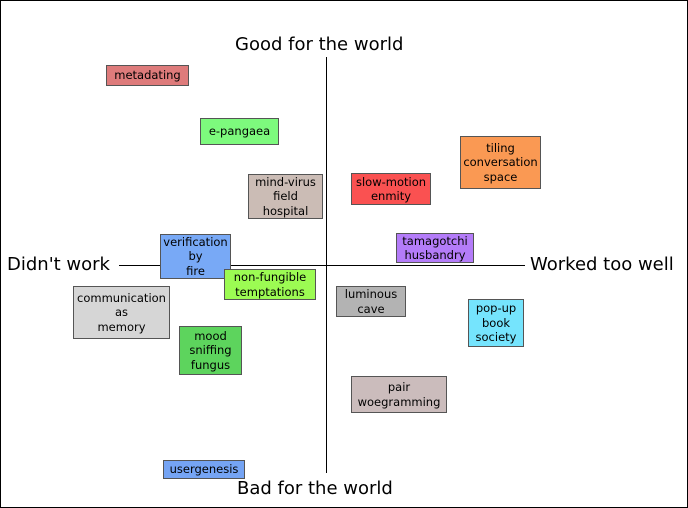 The height and width of the screenshot is (508, 688). Describe the element at coordinates (204, 469) in the screenshot. I see `tag-usergenesis: usergenesis` at that location.